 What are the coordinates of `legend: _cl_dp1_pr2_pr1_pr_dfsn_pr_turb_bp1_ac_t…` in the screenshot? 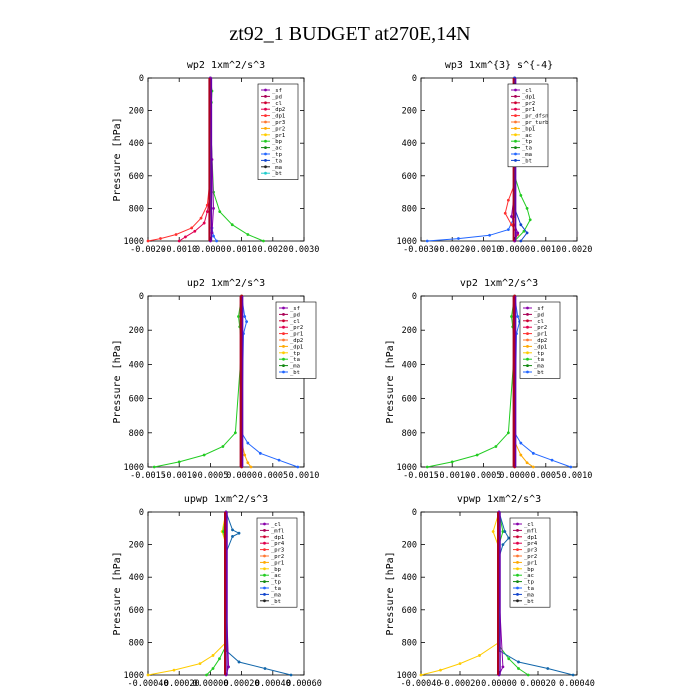 It's located at (528, 125).